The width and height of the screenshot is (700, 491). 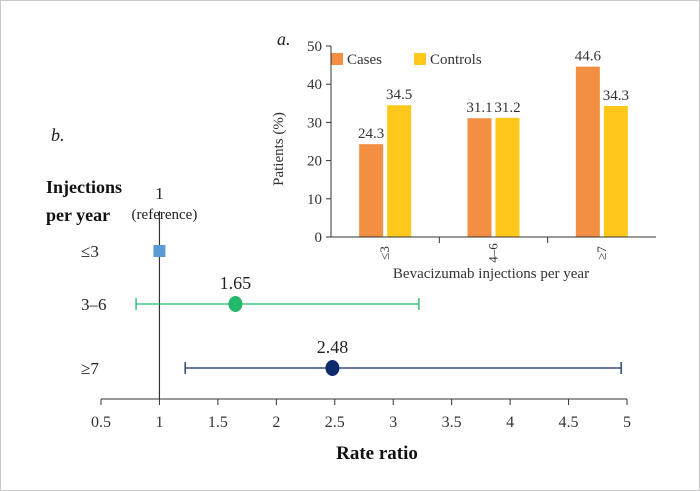 What do you see at coordinates (101, 422) in the screenshot?
I see `forest-x-tick-label: 0.5` at bounding box center [101, 422].